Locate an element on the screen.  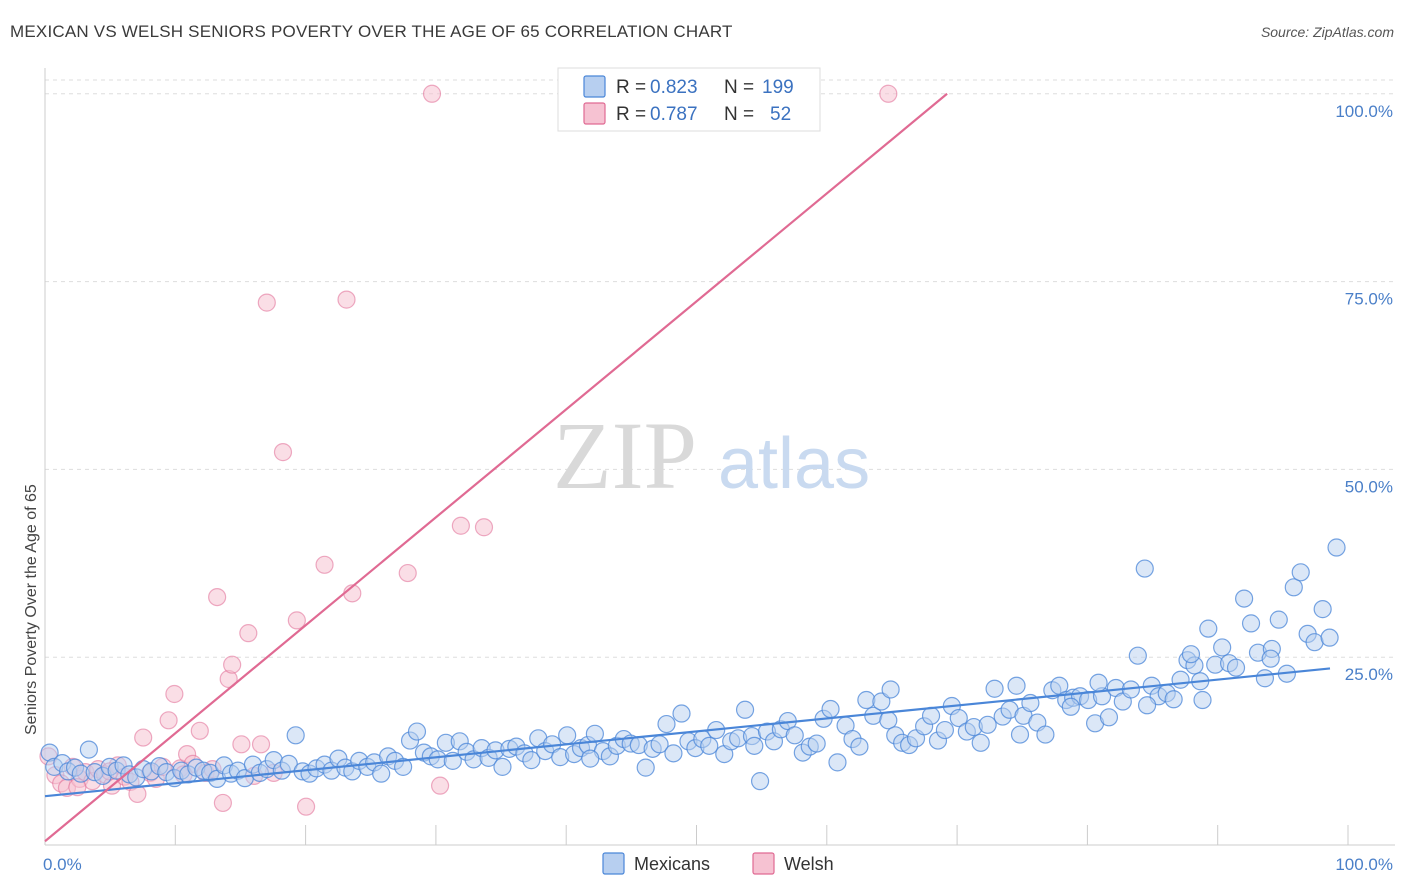
source-attribution: Source: ZipAtlas.com is located at coordinates (1327, 32).